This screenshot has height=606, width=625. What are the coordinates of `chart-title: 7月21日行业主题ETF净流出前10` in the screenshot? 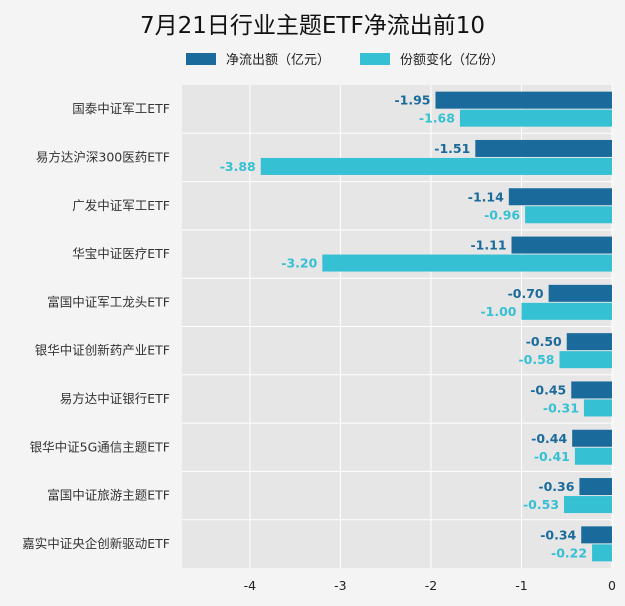 It's located at (312, 26).